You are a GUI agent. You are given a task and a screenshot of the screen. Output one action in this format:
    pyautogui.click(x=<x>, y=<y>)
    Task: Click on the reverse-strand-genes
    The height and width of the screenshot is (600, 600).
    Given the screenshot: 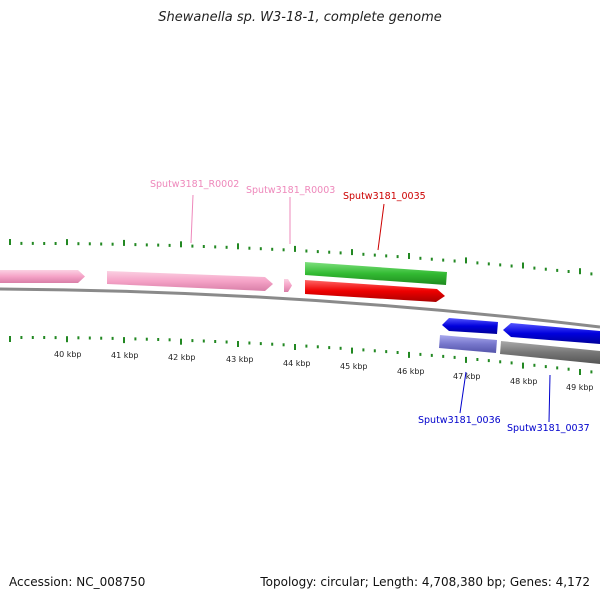 What is the action you would take?
    pyautogui.click(x=519, y=341)
    